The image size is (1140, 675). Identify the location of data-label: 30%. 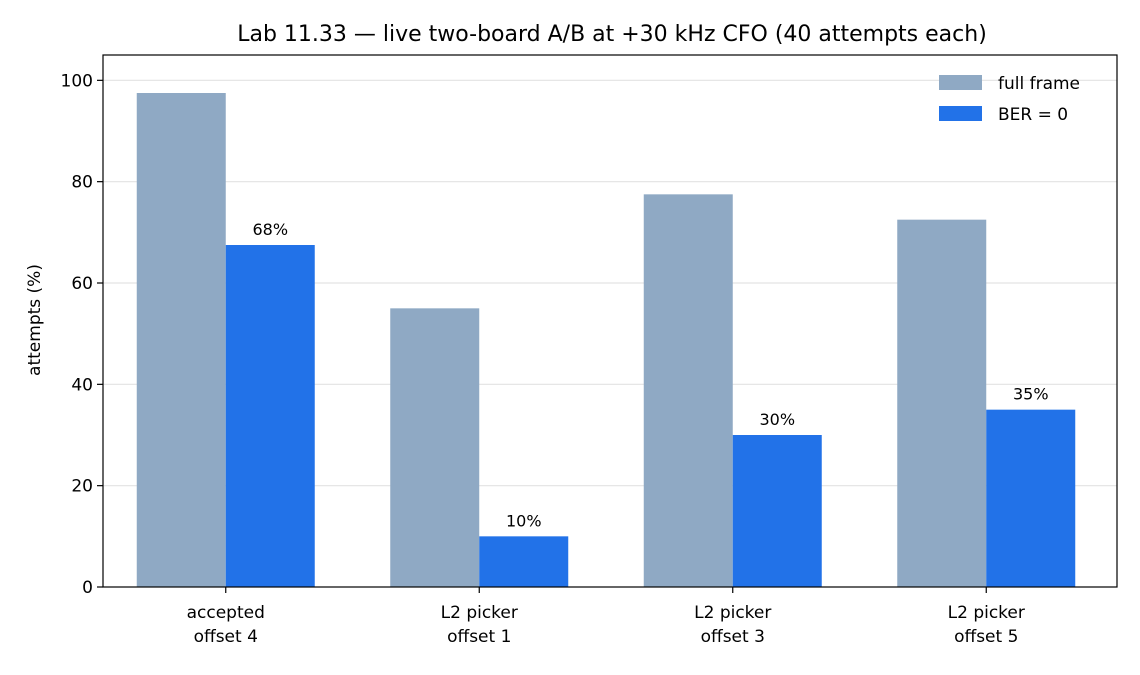
(777, 419).